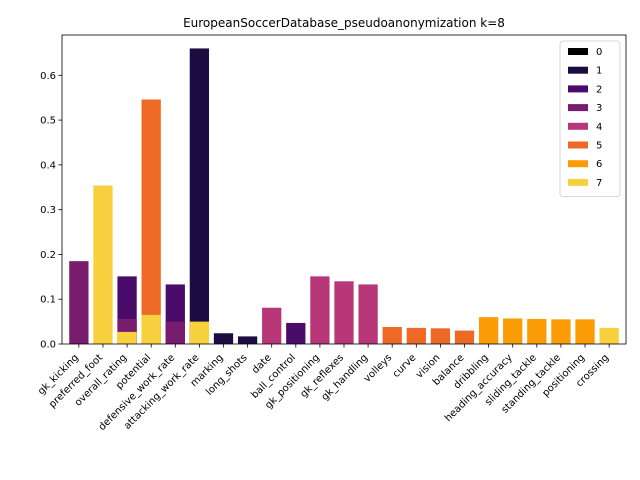 This screenshot has height=480, width=640. I want to click on bar-series-7-overall_rating, so click(127, 337).